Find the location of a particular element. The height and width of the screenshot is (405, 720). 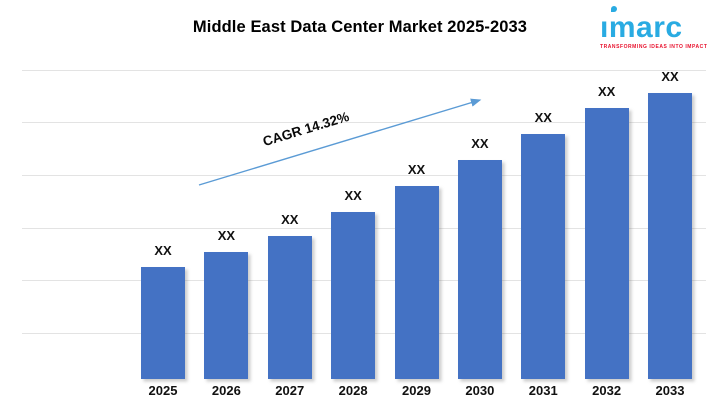

bar-group-2032: XX 2032 is located at coordinates (606, 234).